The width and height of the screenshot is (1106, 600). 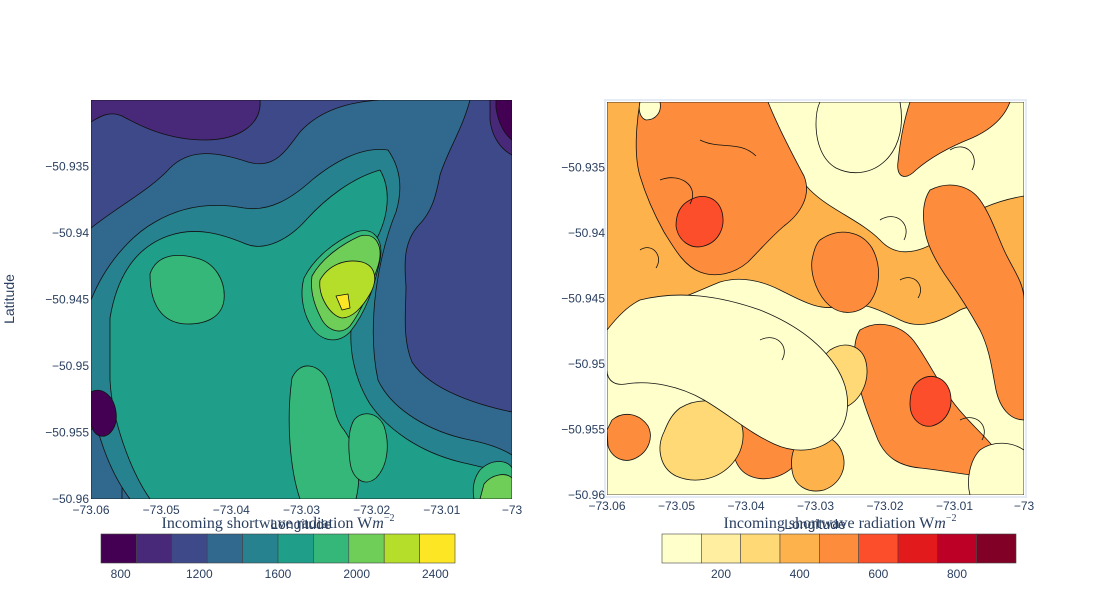 What do you see at coordinates (745, 506) in the screenshot?
I see `right-x-tick-label: −73.04` at bounding box center [745, 506].